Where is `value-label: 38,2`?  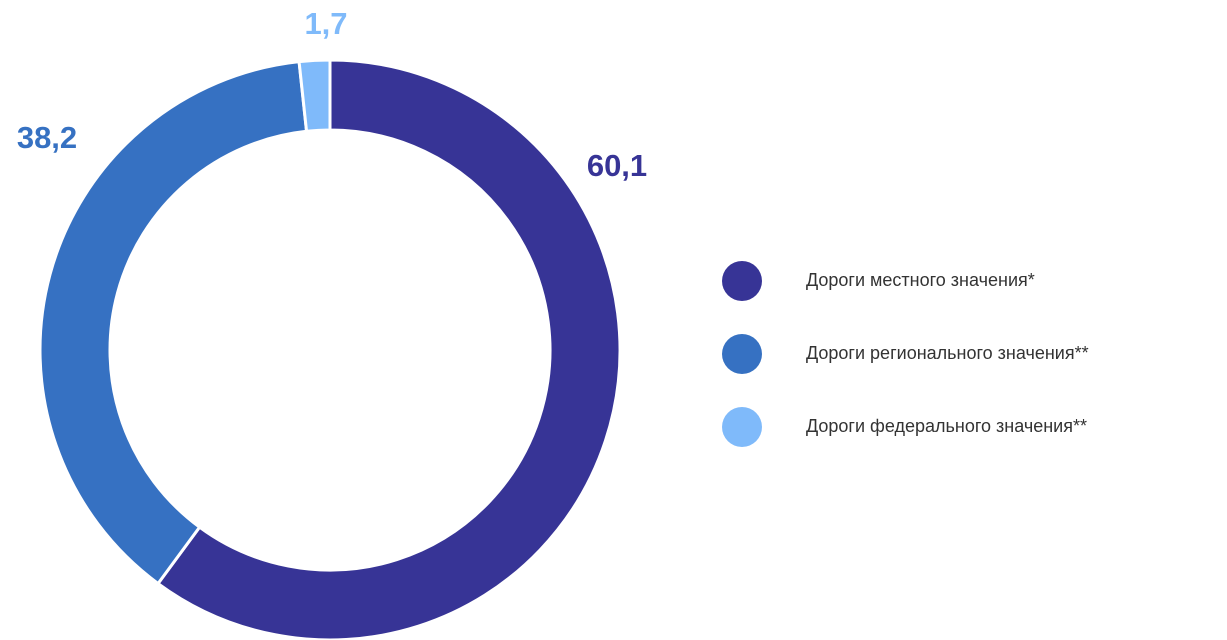
value-label: 38,2 is located at coordinates (47, 137).